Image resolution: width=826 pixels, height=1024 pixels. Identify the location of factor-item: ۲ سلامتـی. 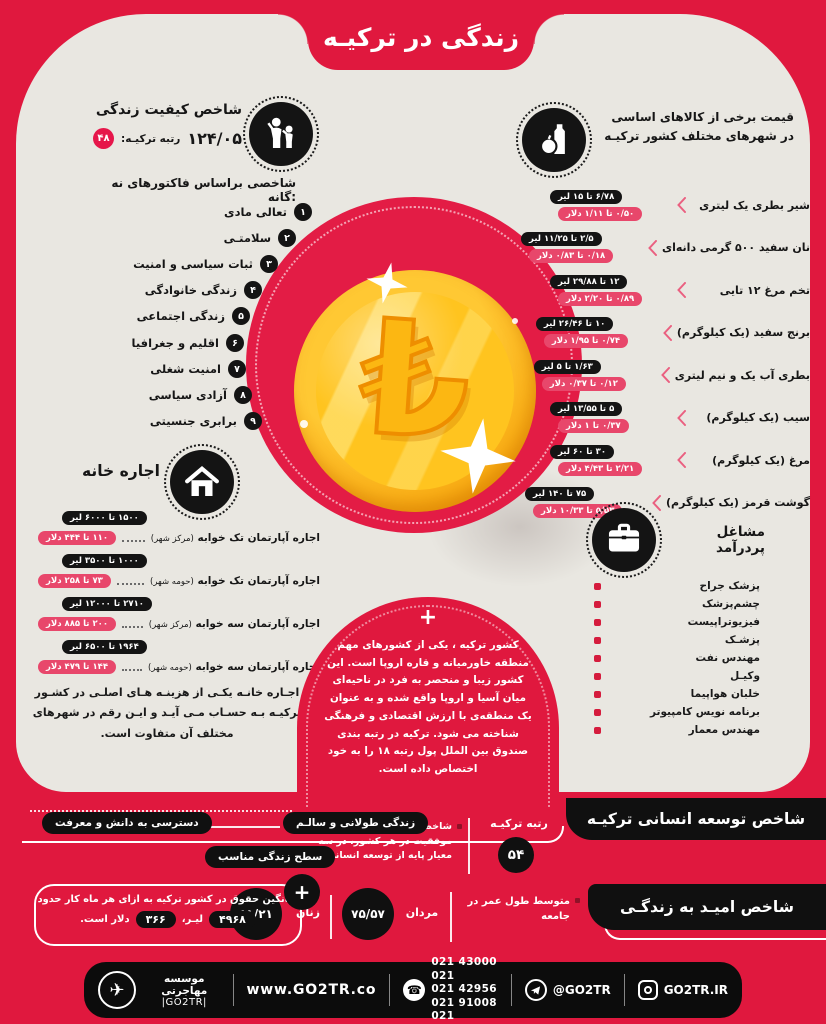
(260, 238).